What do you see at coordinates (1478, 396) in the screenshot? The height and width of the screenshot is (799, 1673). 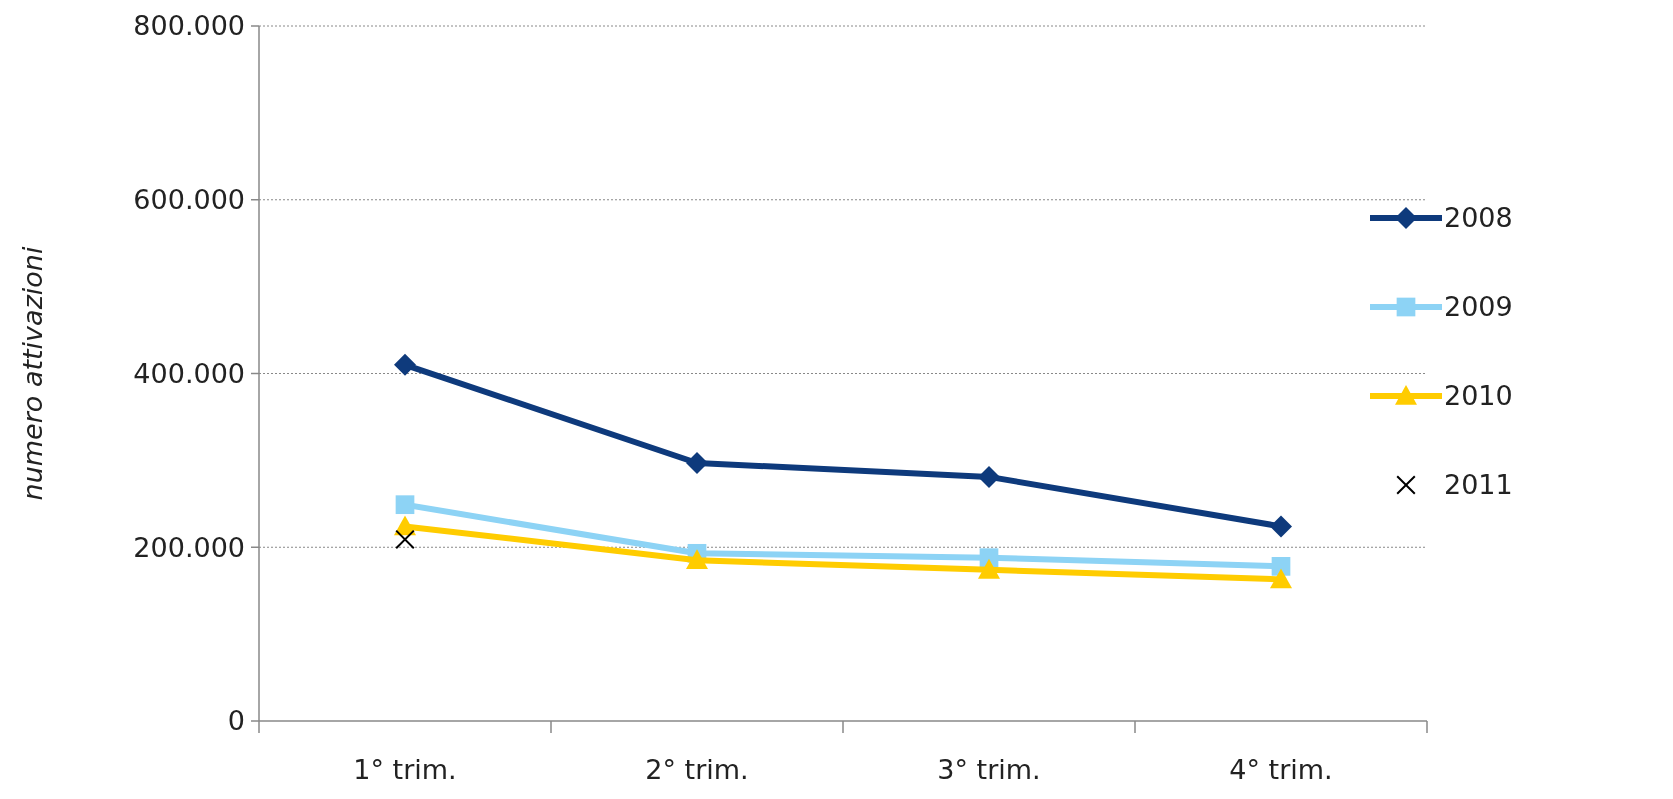 I see `legend-label: 2010` at bounding box center [1478, 396].